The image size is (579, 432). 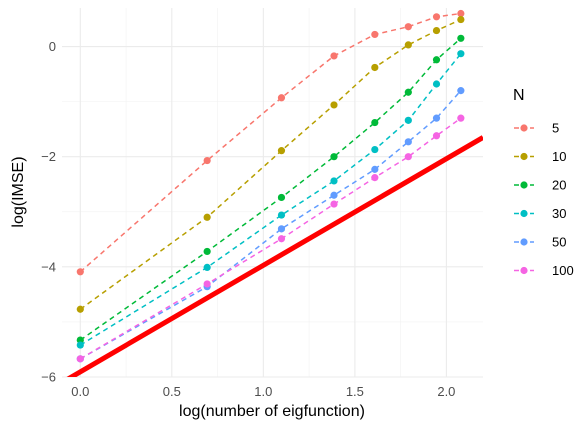 I want to click on legend-label: 5, so click(x=555, y=128).